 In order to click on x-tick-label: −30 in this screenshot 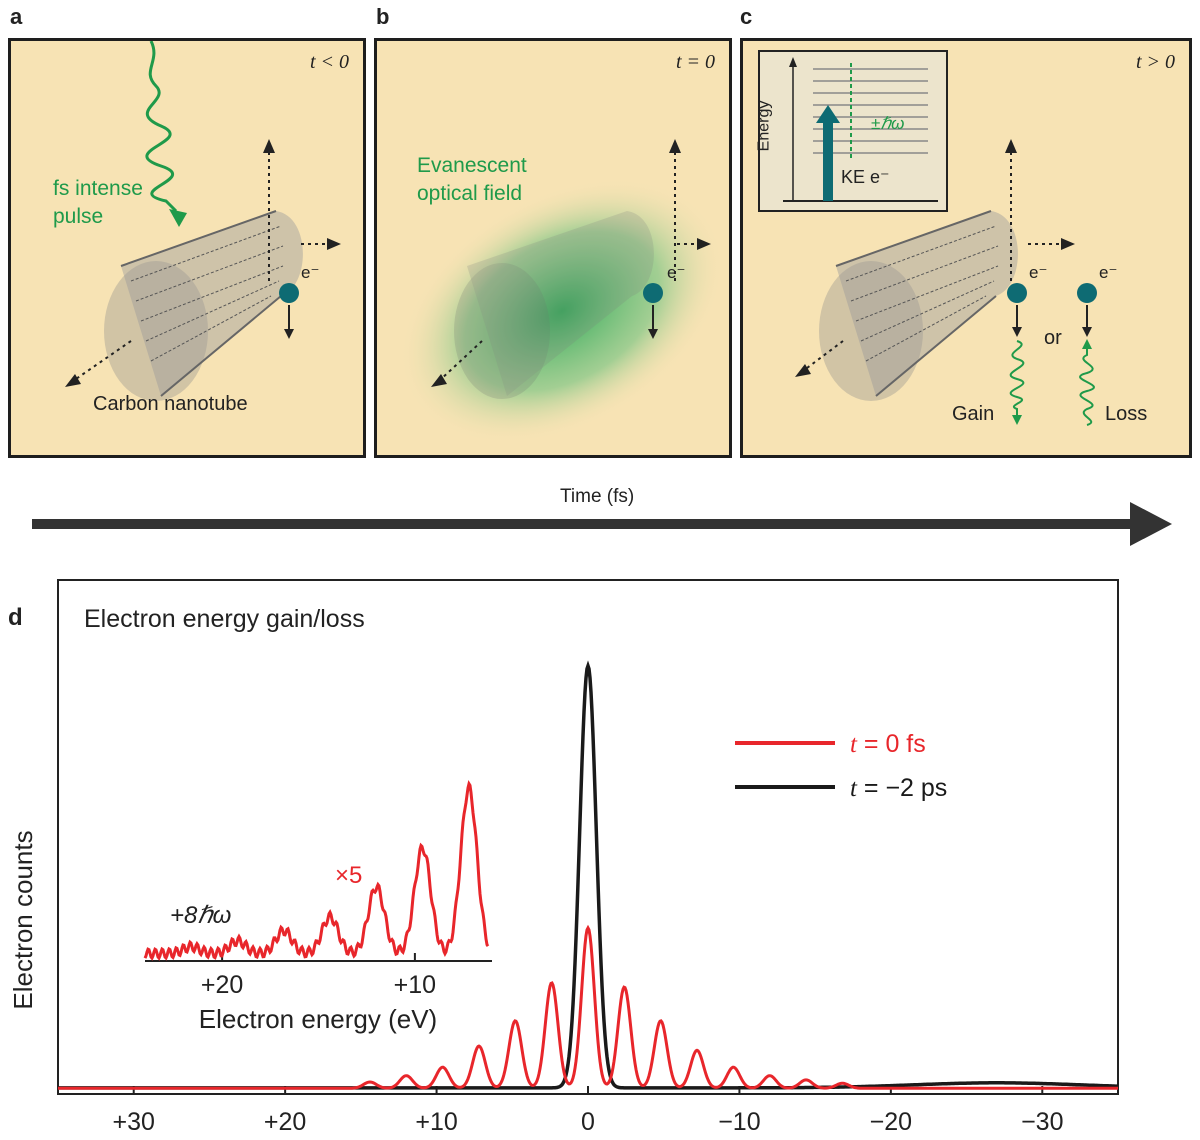, I will do `click(1042, 1122)`.